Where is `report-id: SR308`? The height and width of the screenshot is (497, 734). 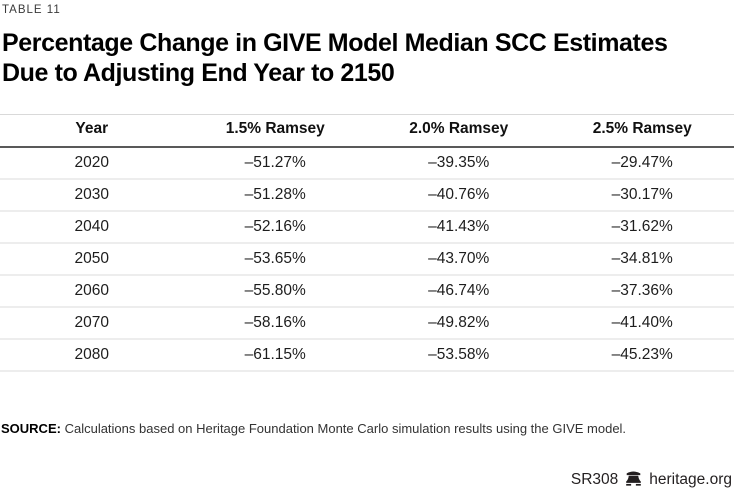 report-id: SR308 is located at coordinates (594, 480).